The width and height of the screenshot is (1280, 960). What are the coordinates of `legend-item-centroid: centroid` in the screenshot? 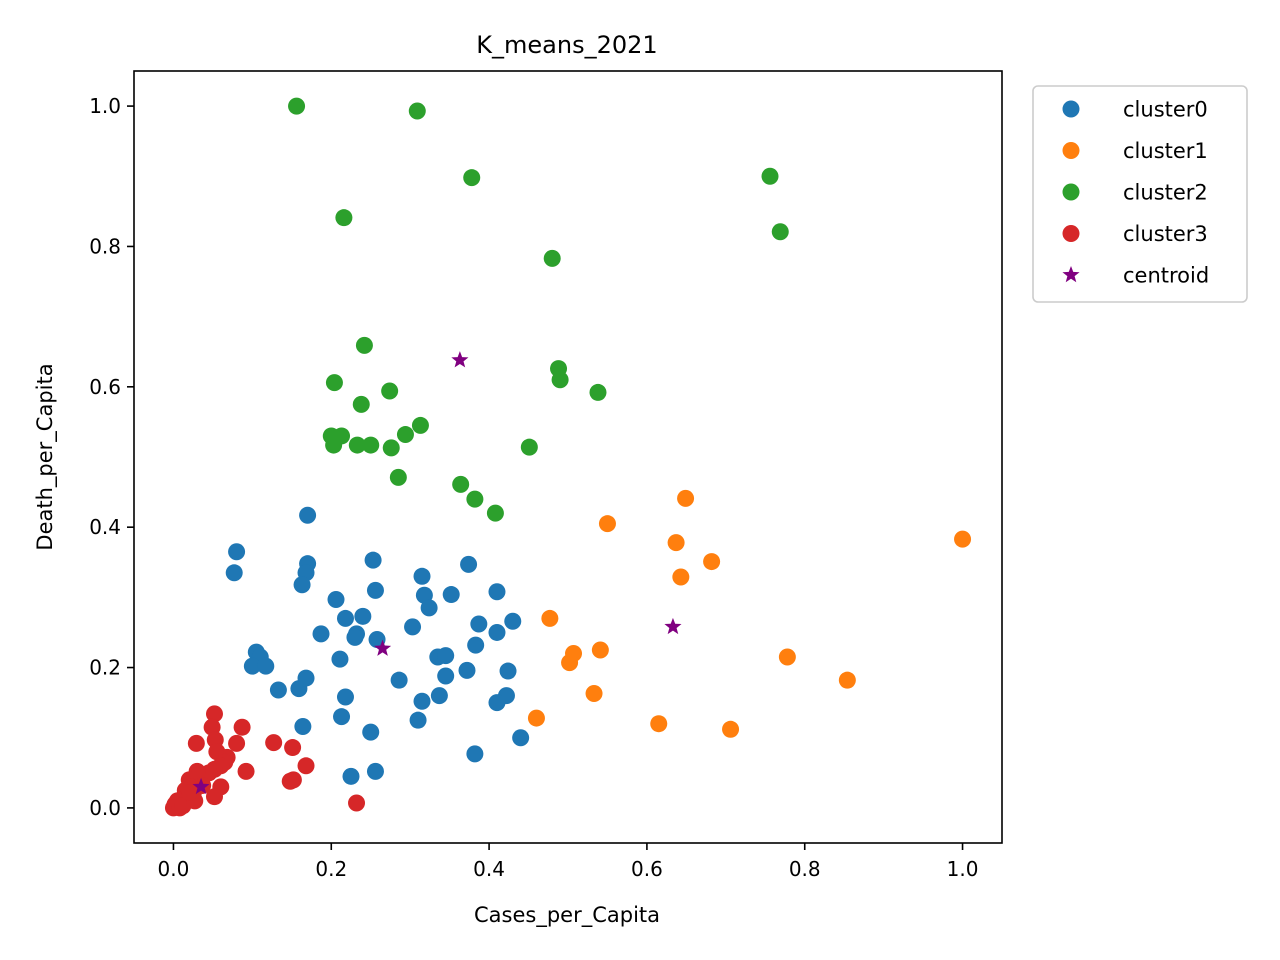 It's located at (1135, 276).